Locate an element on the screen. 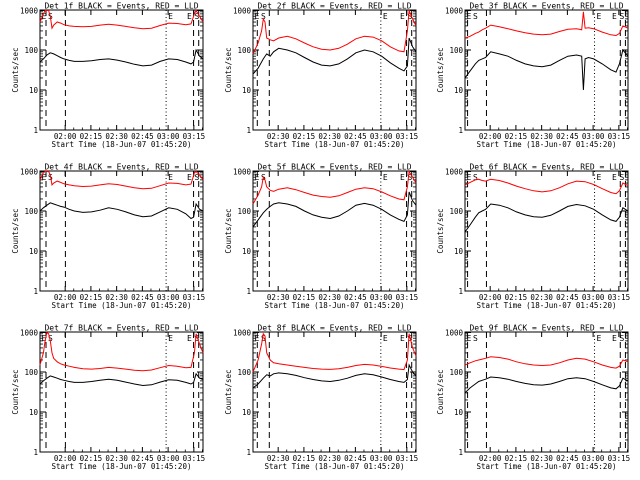 This screenshot has height=480, width=640. panel-title: Det 2f BLACK = Events, RED = LLD is located at coordinates (334, 6).